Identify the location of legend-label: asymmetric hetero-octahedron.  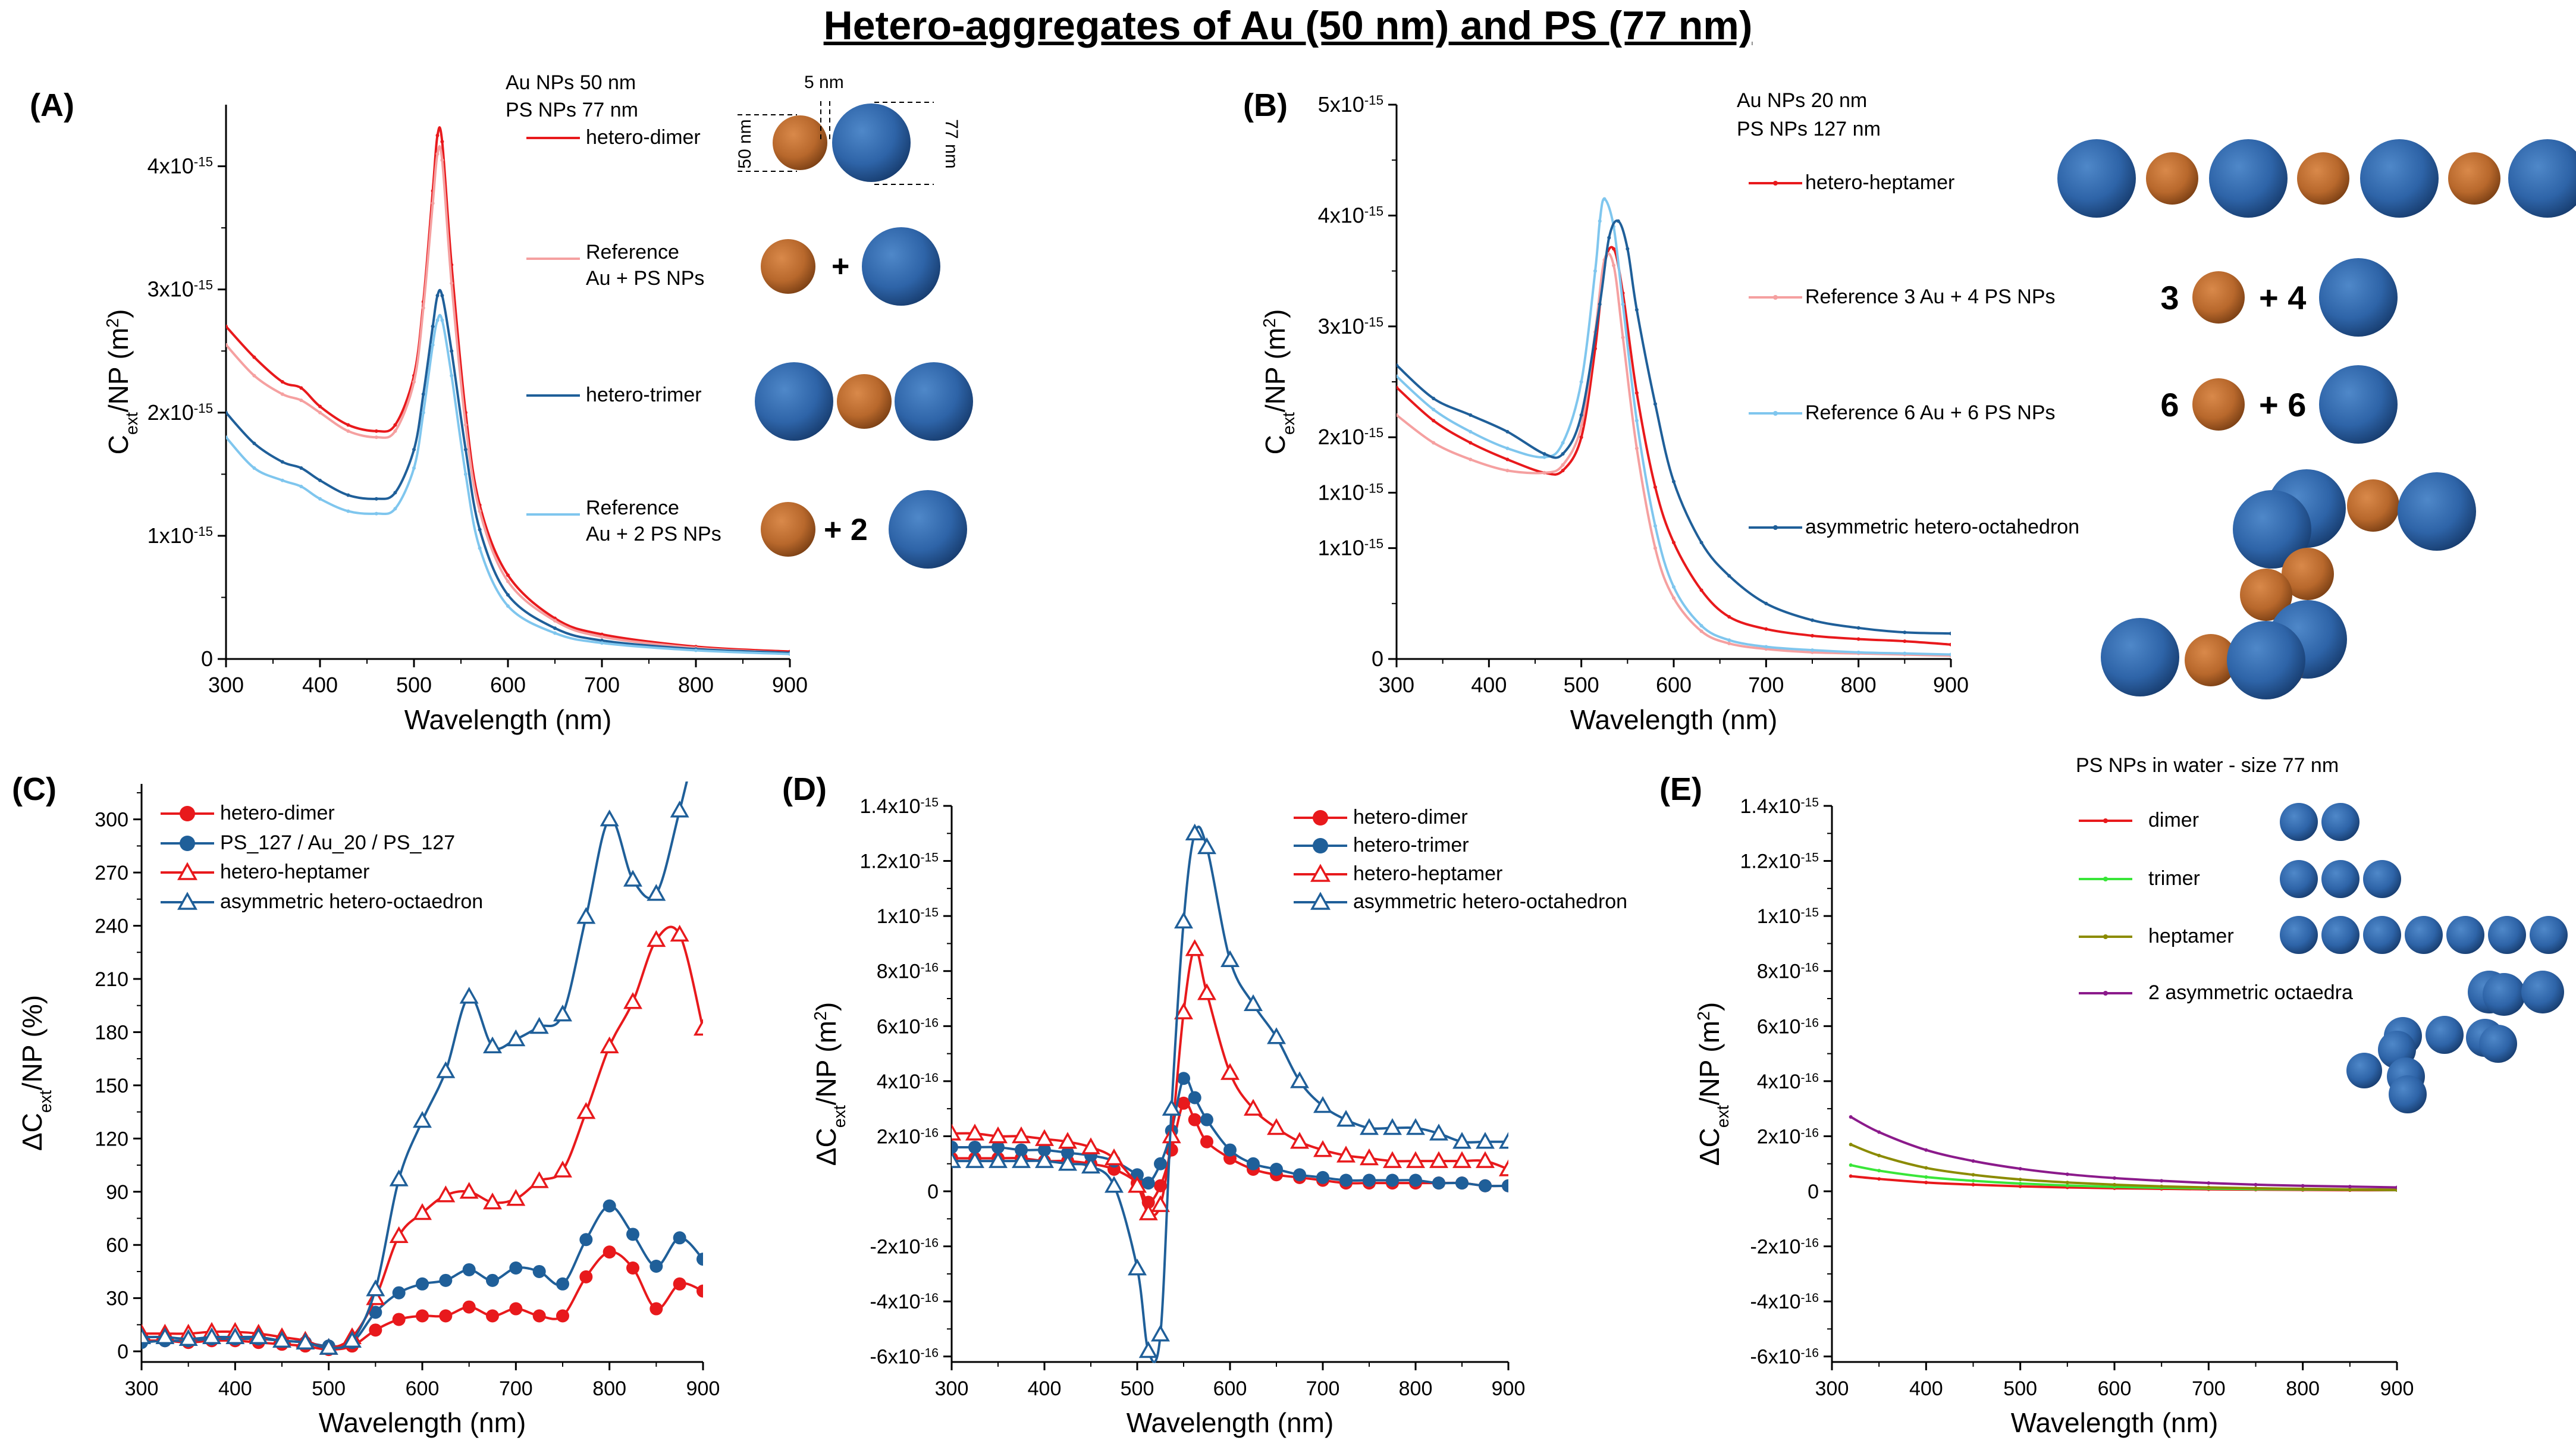
(1942, 527).